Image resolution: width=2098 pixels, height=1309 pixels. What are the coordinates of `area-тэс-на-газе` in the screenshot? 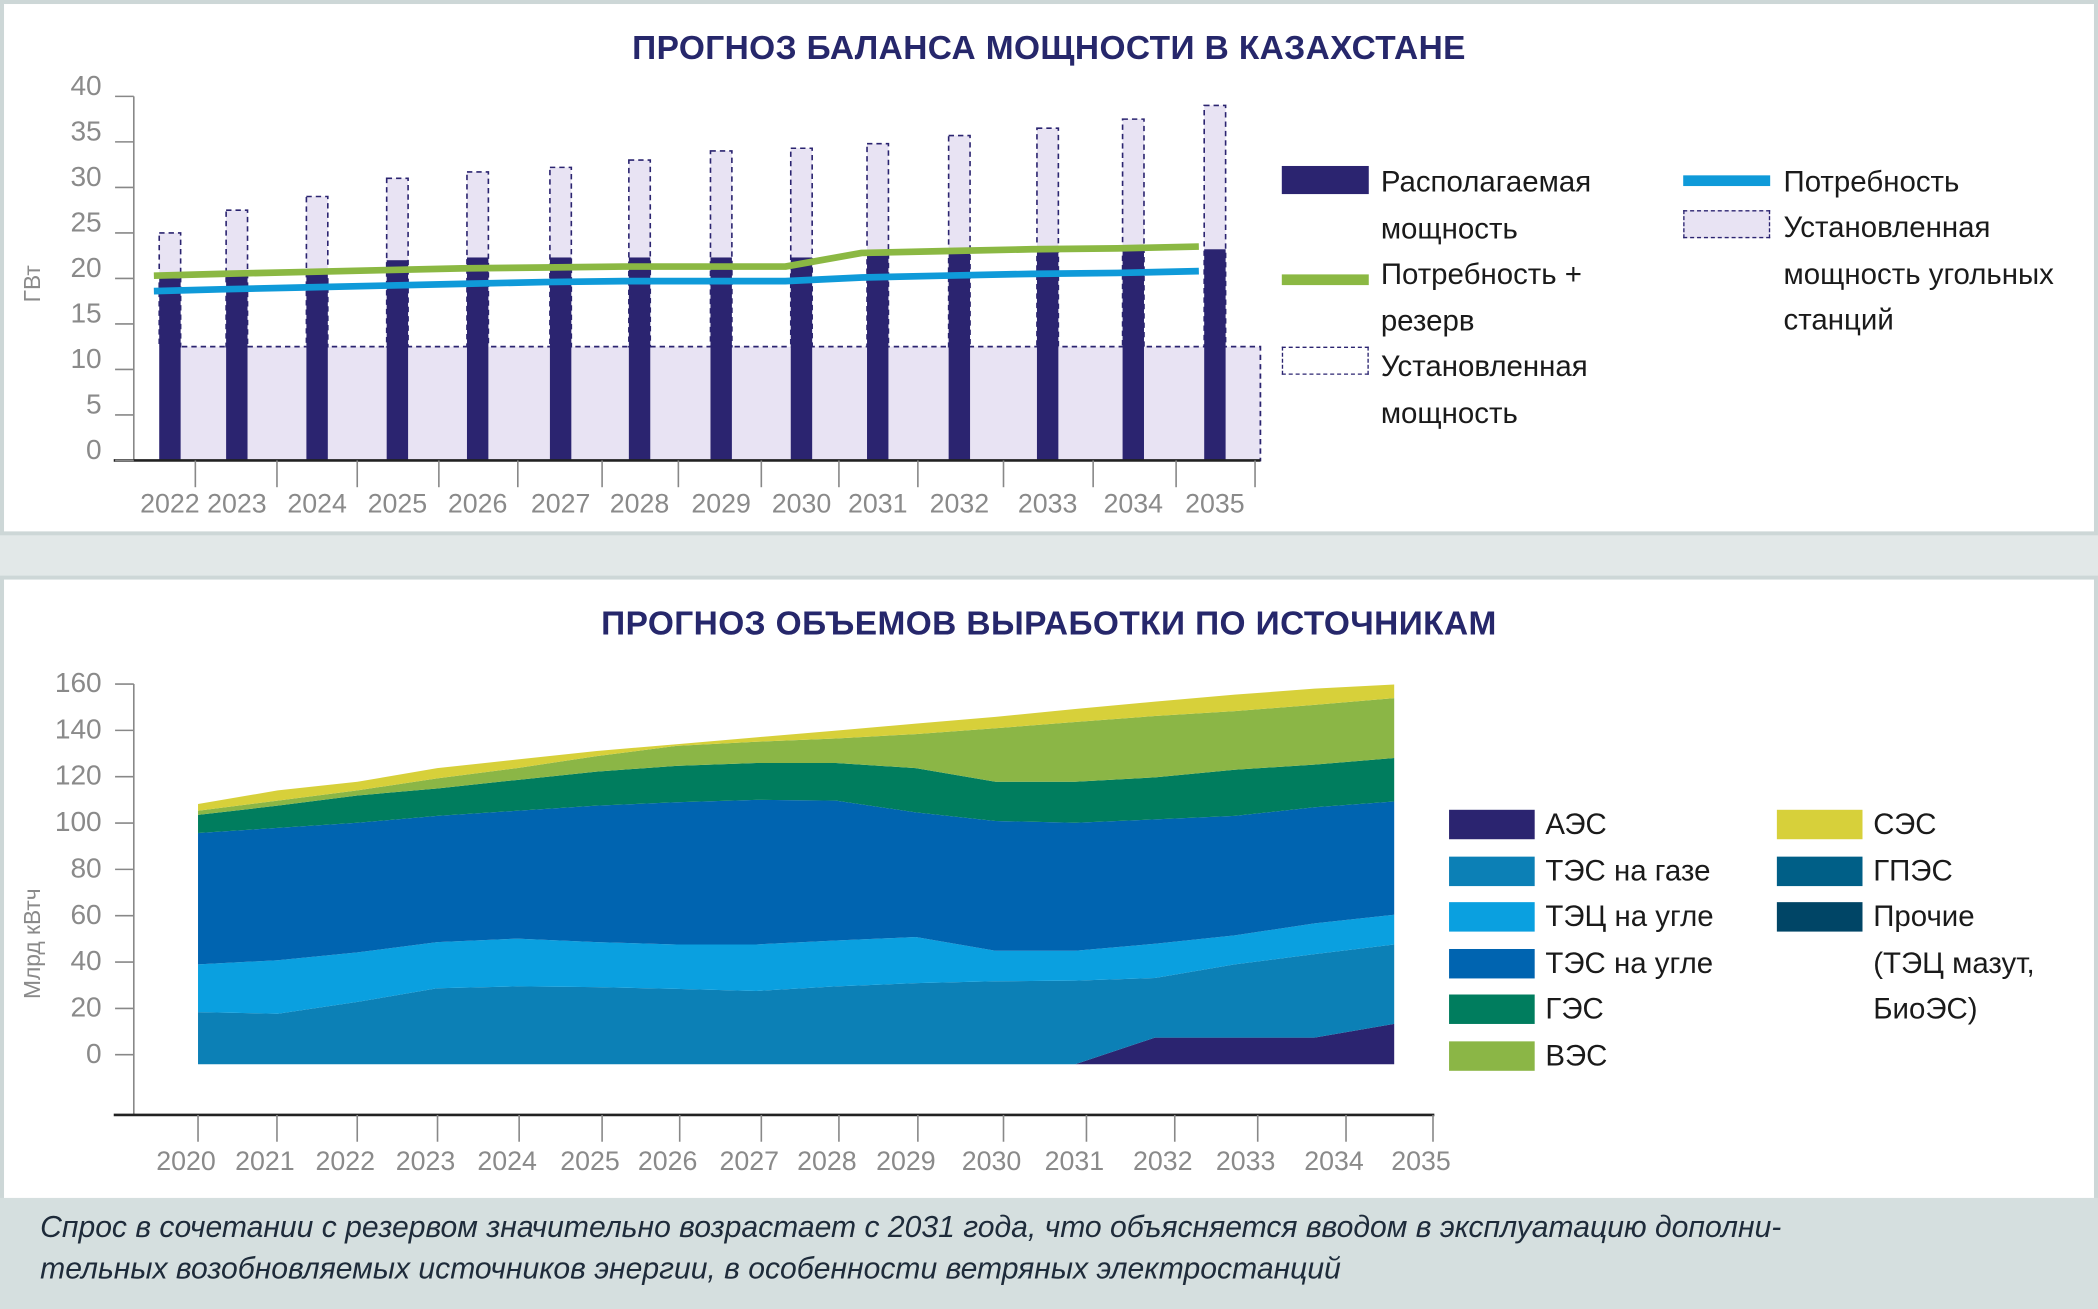 It's located at (796, 1004).